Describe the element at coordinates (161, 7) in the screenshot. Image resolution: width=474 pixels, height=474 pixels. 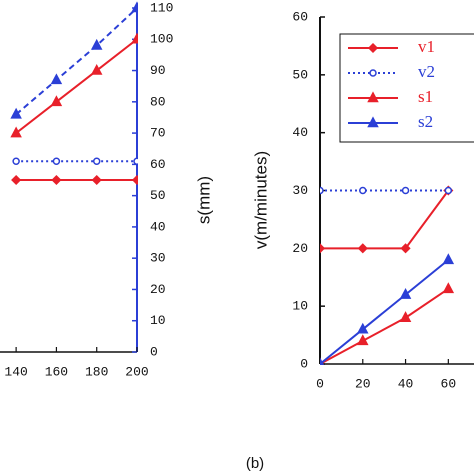
I see `y-tick-label: 110` at that location.